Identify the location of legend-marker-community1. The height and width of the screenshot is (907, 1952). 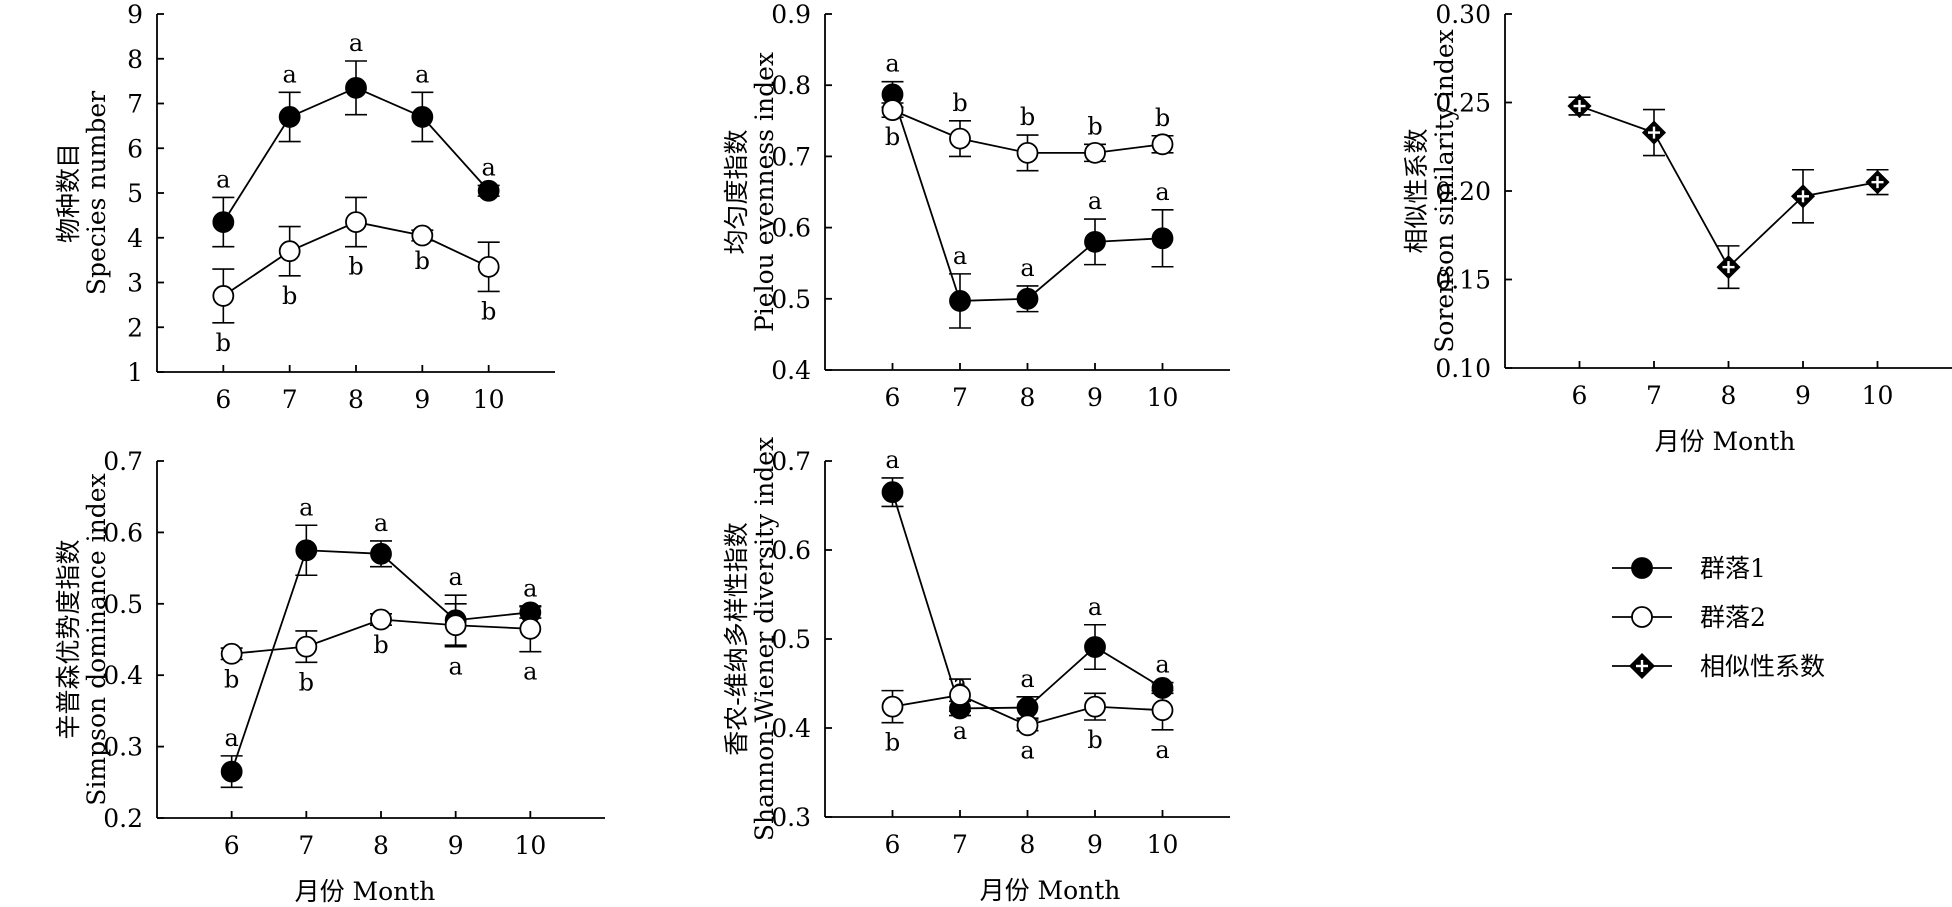
(1642, 568).